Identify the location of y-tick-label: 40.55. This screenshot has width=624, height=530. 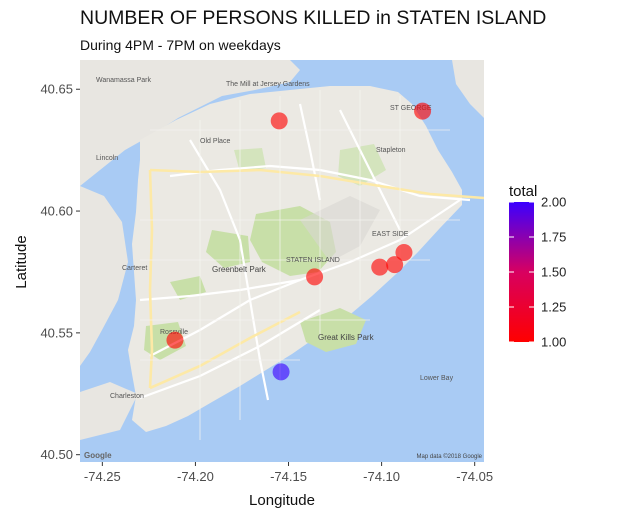
(56, 332).